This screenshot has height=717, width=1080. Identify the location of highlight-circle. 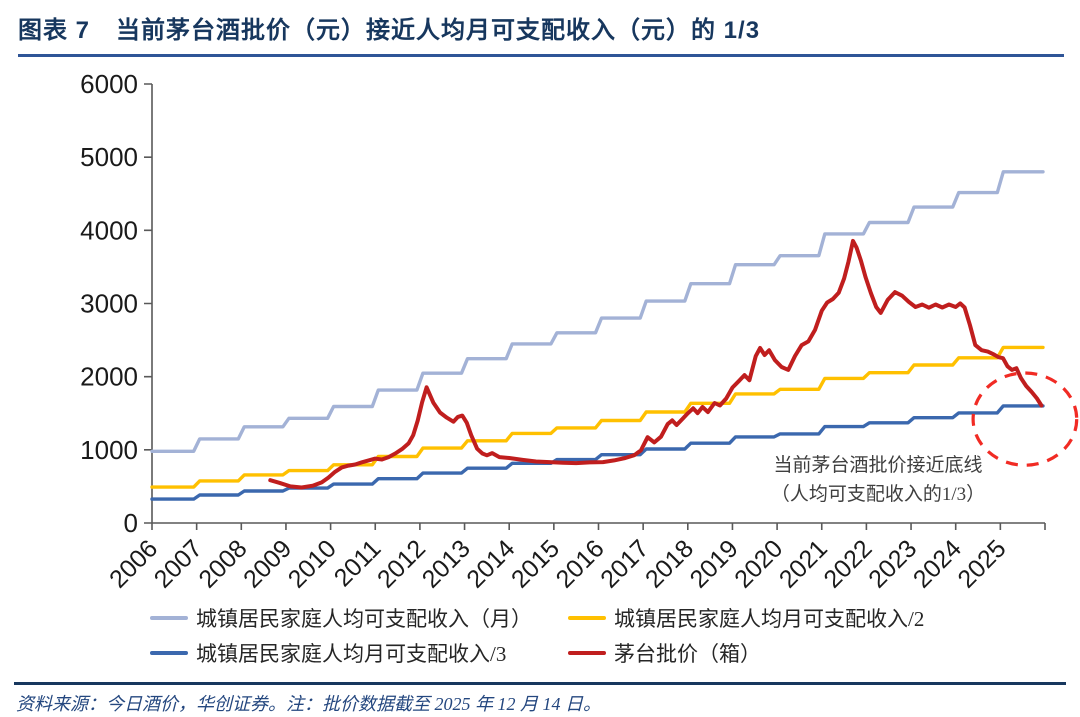
(1025, 419).